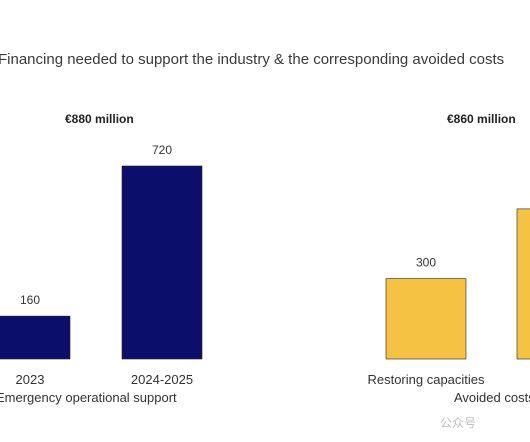 The image size is (530, 442). Describe the element at coordinates (492, 397) in the screenshot. I see `group-label-avoided: Avoided costs` at that location.